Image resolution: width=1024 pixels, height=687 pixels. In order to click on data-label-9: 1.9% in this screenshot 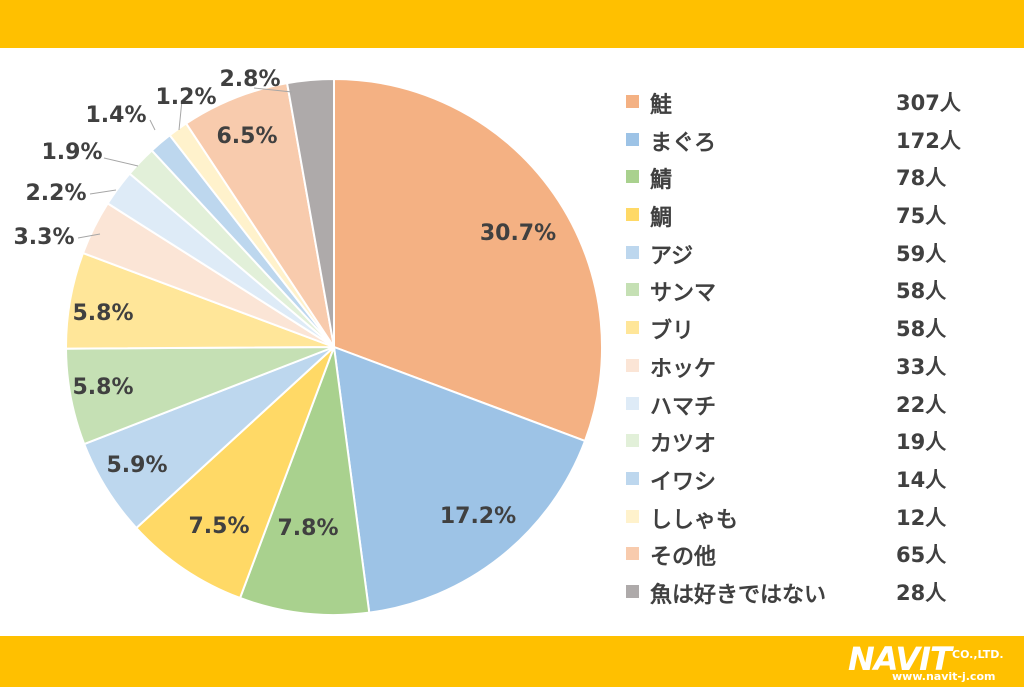, I will do `click(71, 152)`.